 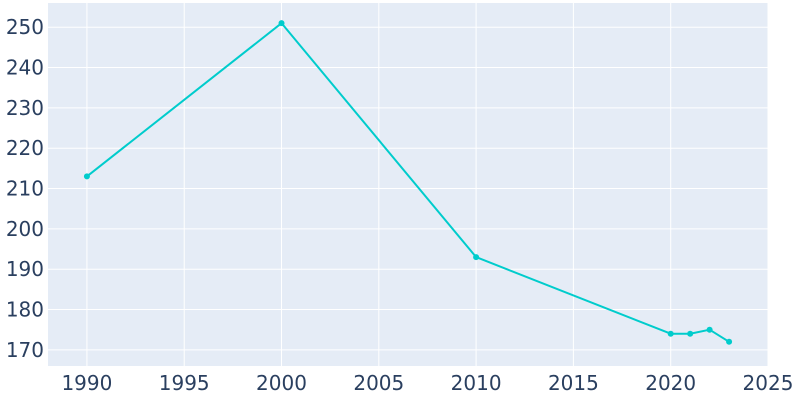 What do you see at coordinates (476, 383) in the screenshot?
I see `x-tick-label: 2010` at bounding box center [476, 383].